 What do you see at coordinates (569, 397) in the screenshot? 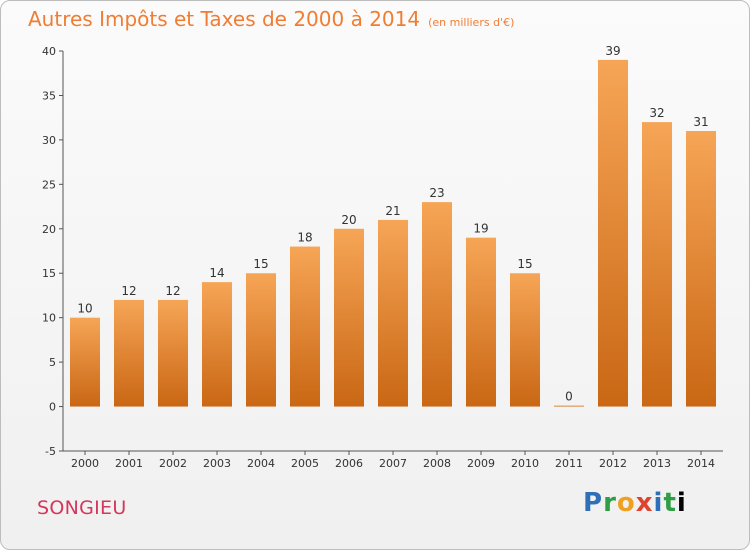
I see `data-label: 0` at bounding box center [569, 397].